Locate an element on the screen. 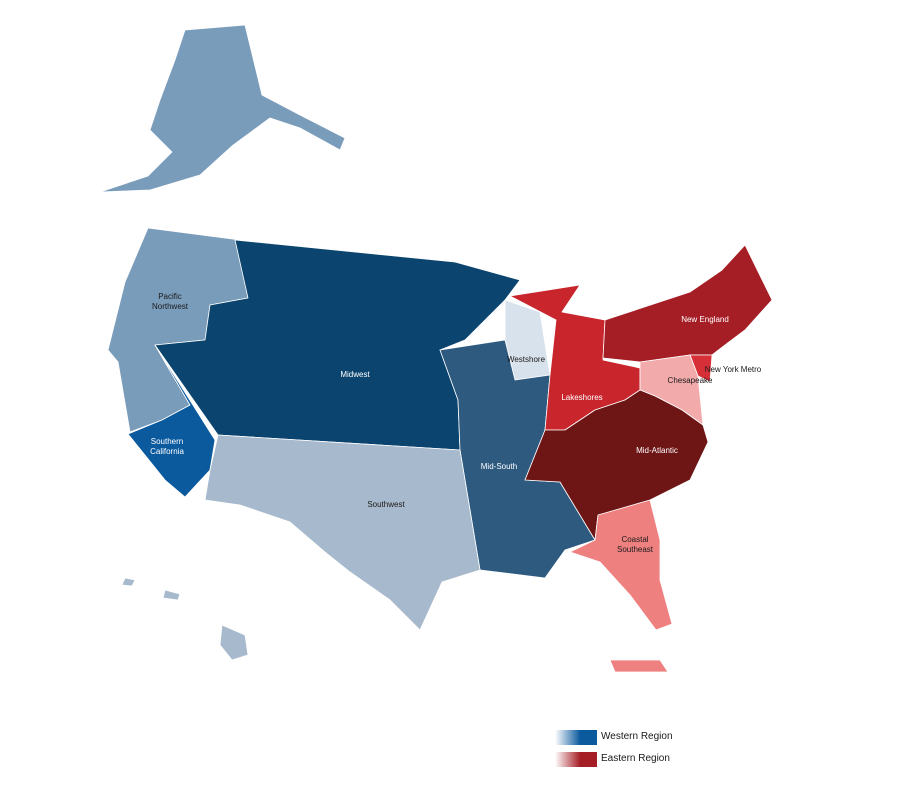  legend-item: Eastern Region is located at coordinates (655, 760).